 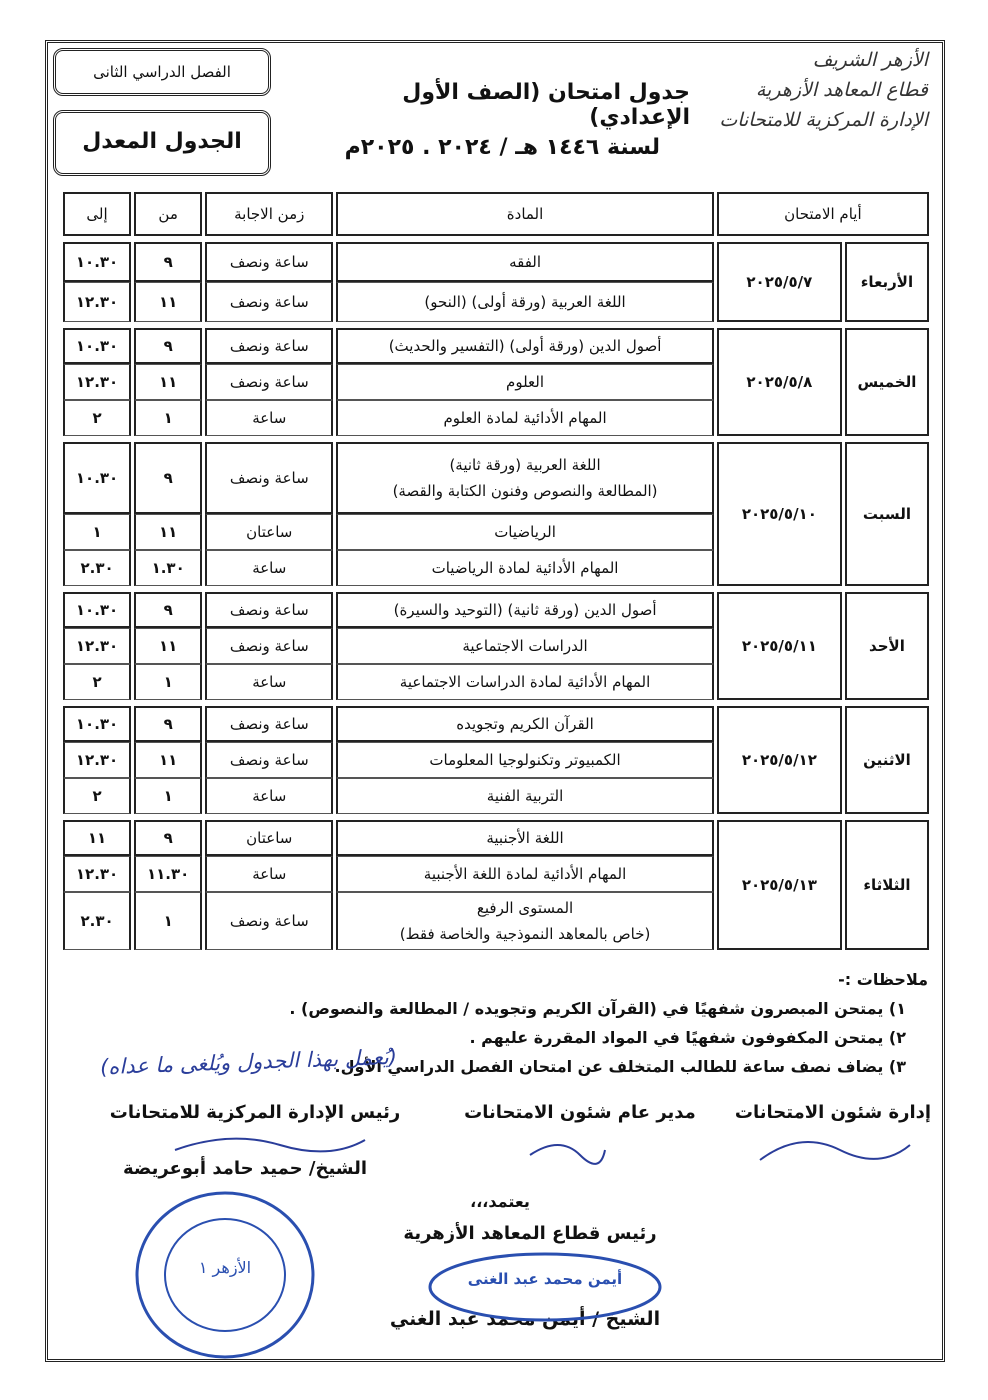 I want to click on subject-cell: المهام الأدائية لمادة العلوم, so click(x=525, y=418).